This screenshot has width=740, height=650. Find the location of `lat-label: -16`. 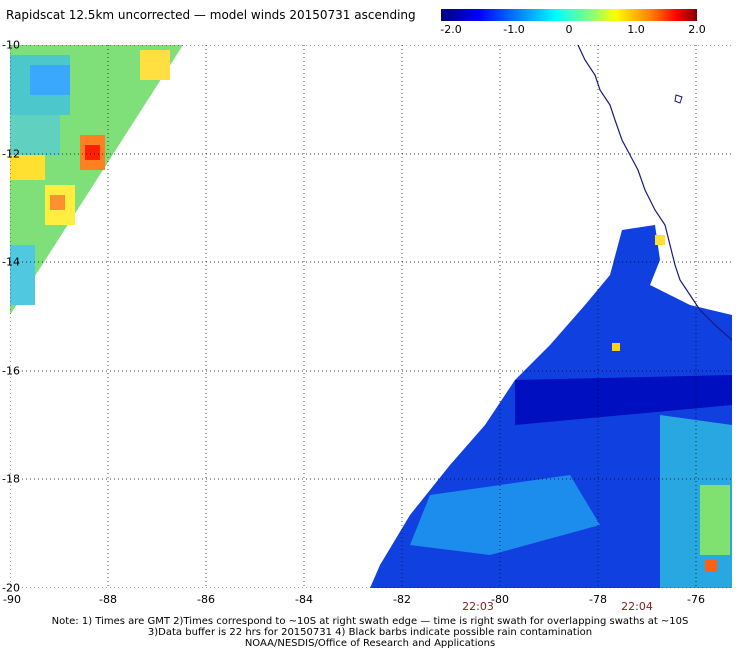

lat-label: -16 is located at coordinates (11, 371).